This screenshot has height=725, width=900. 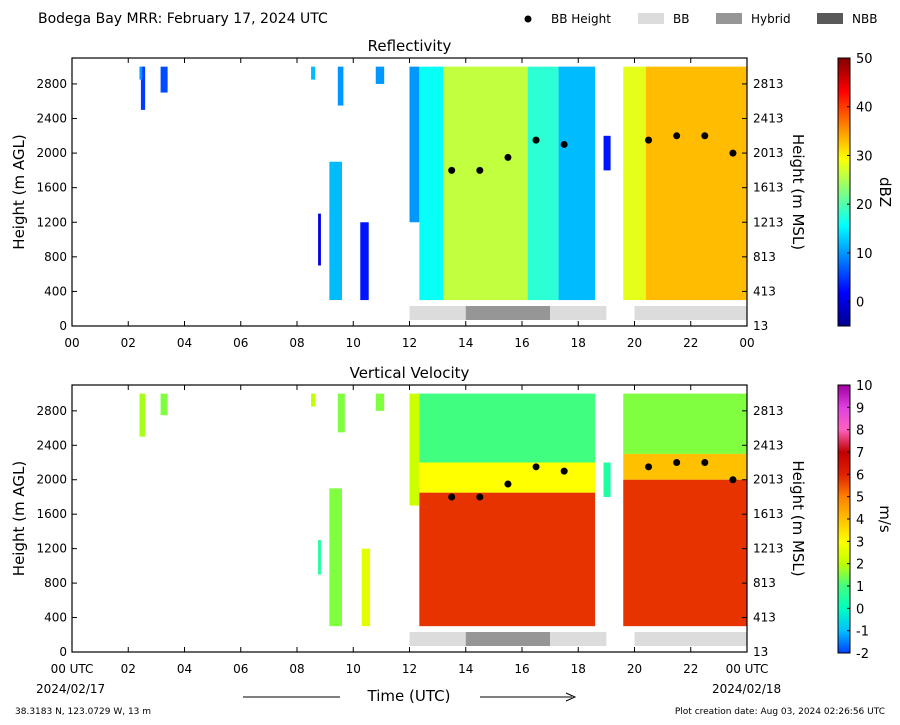 What do you see at coordinates (860, 542) in the screenshot?
I see `colorbar-tick-label: 3` at bounding box center [860, 542].